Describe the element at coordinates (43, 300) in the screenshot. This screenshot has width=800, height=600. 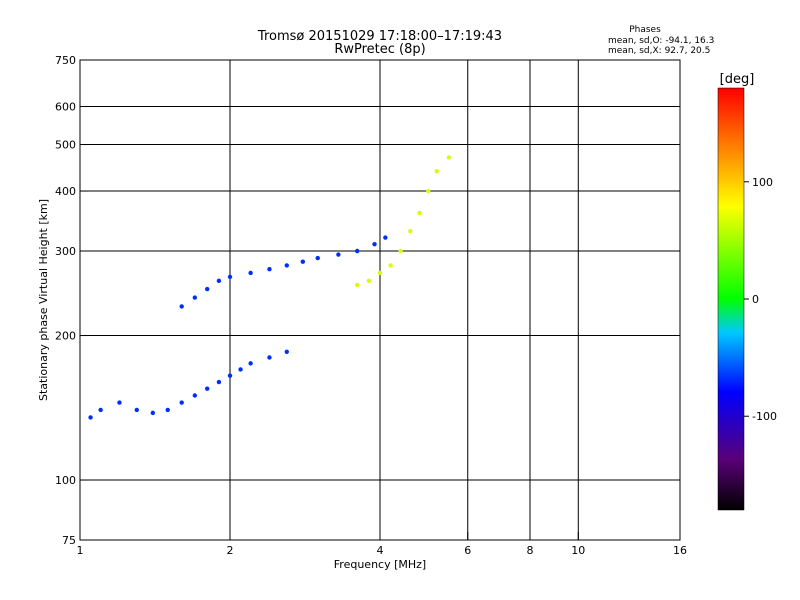
I see `y-axis-label: Stationary phase Virtual Height [km]` at that location.